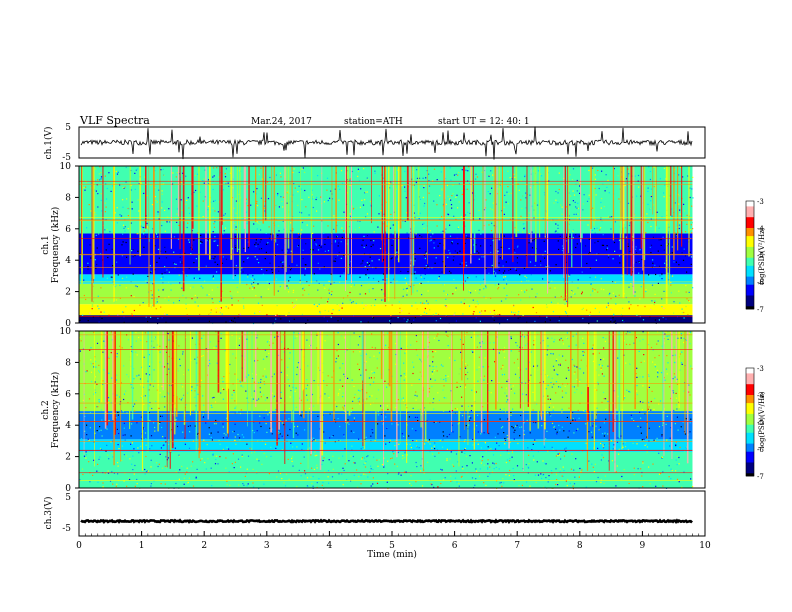  What do you see at coordinates (386, 143) in the screenshot?
I see `ch1-trace` at bounding box center [386, 143].